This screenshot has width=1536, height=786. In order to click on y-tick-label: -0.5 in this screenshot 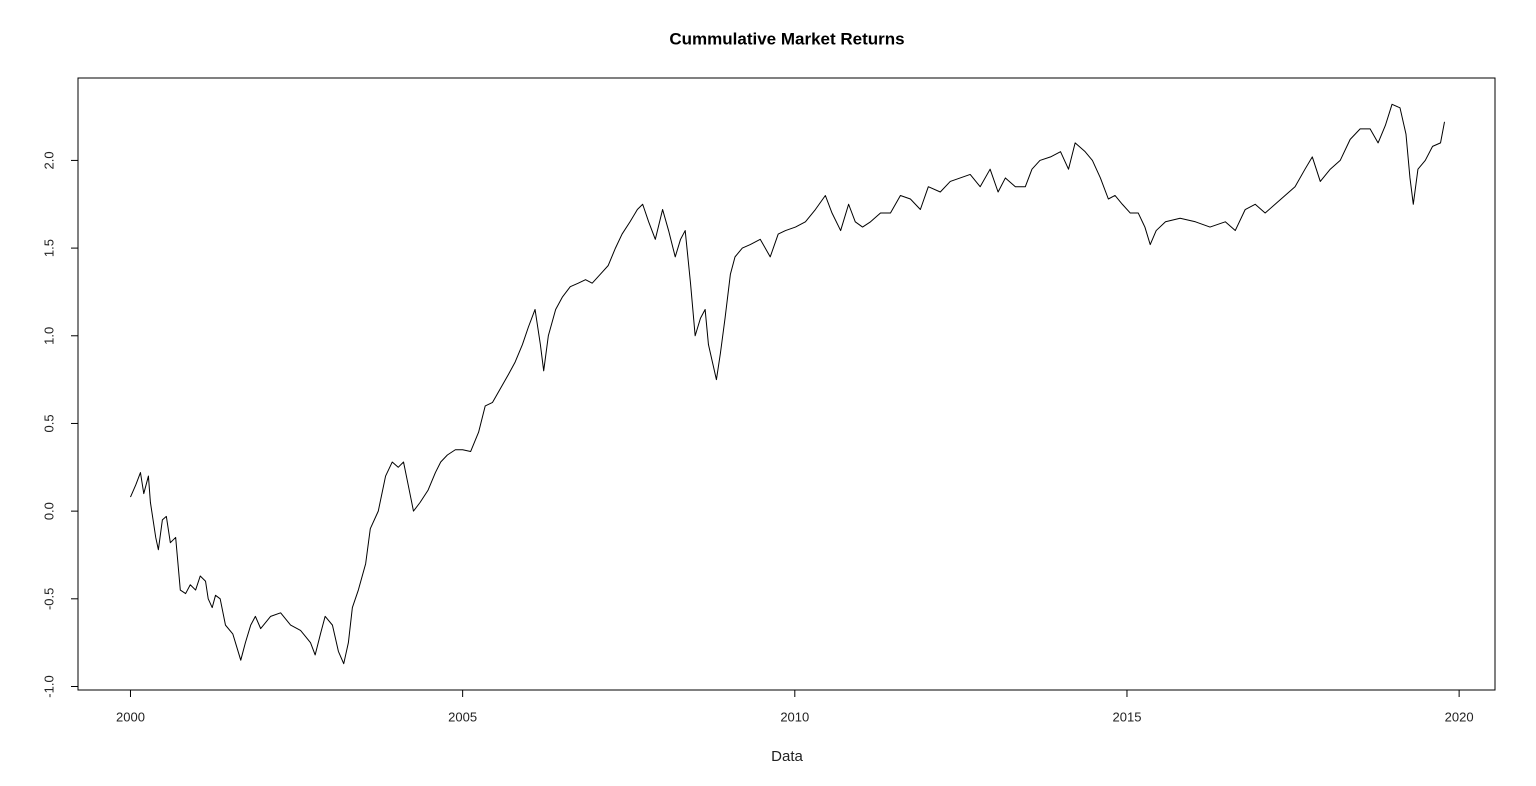, I will do `click(48, 599)`.